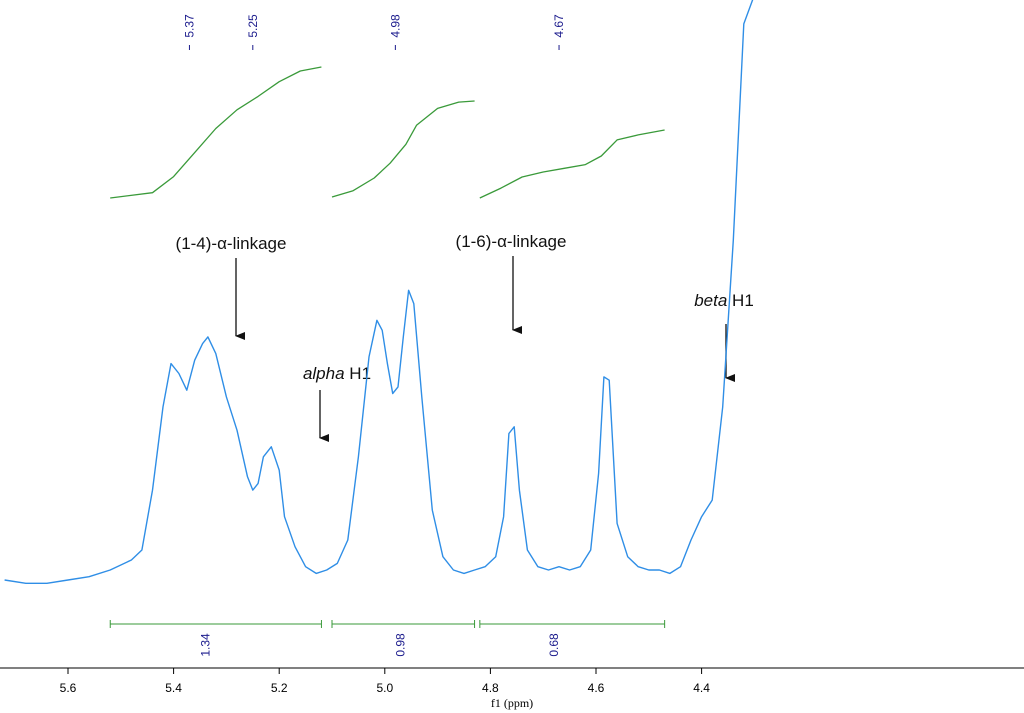 The width and height of the screenshot is (1024, 713). I want to click on integral-curves, so click(387, 132).